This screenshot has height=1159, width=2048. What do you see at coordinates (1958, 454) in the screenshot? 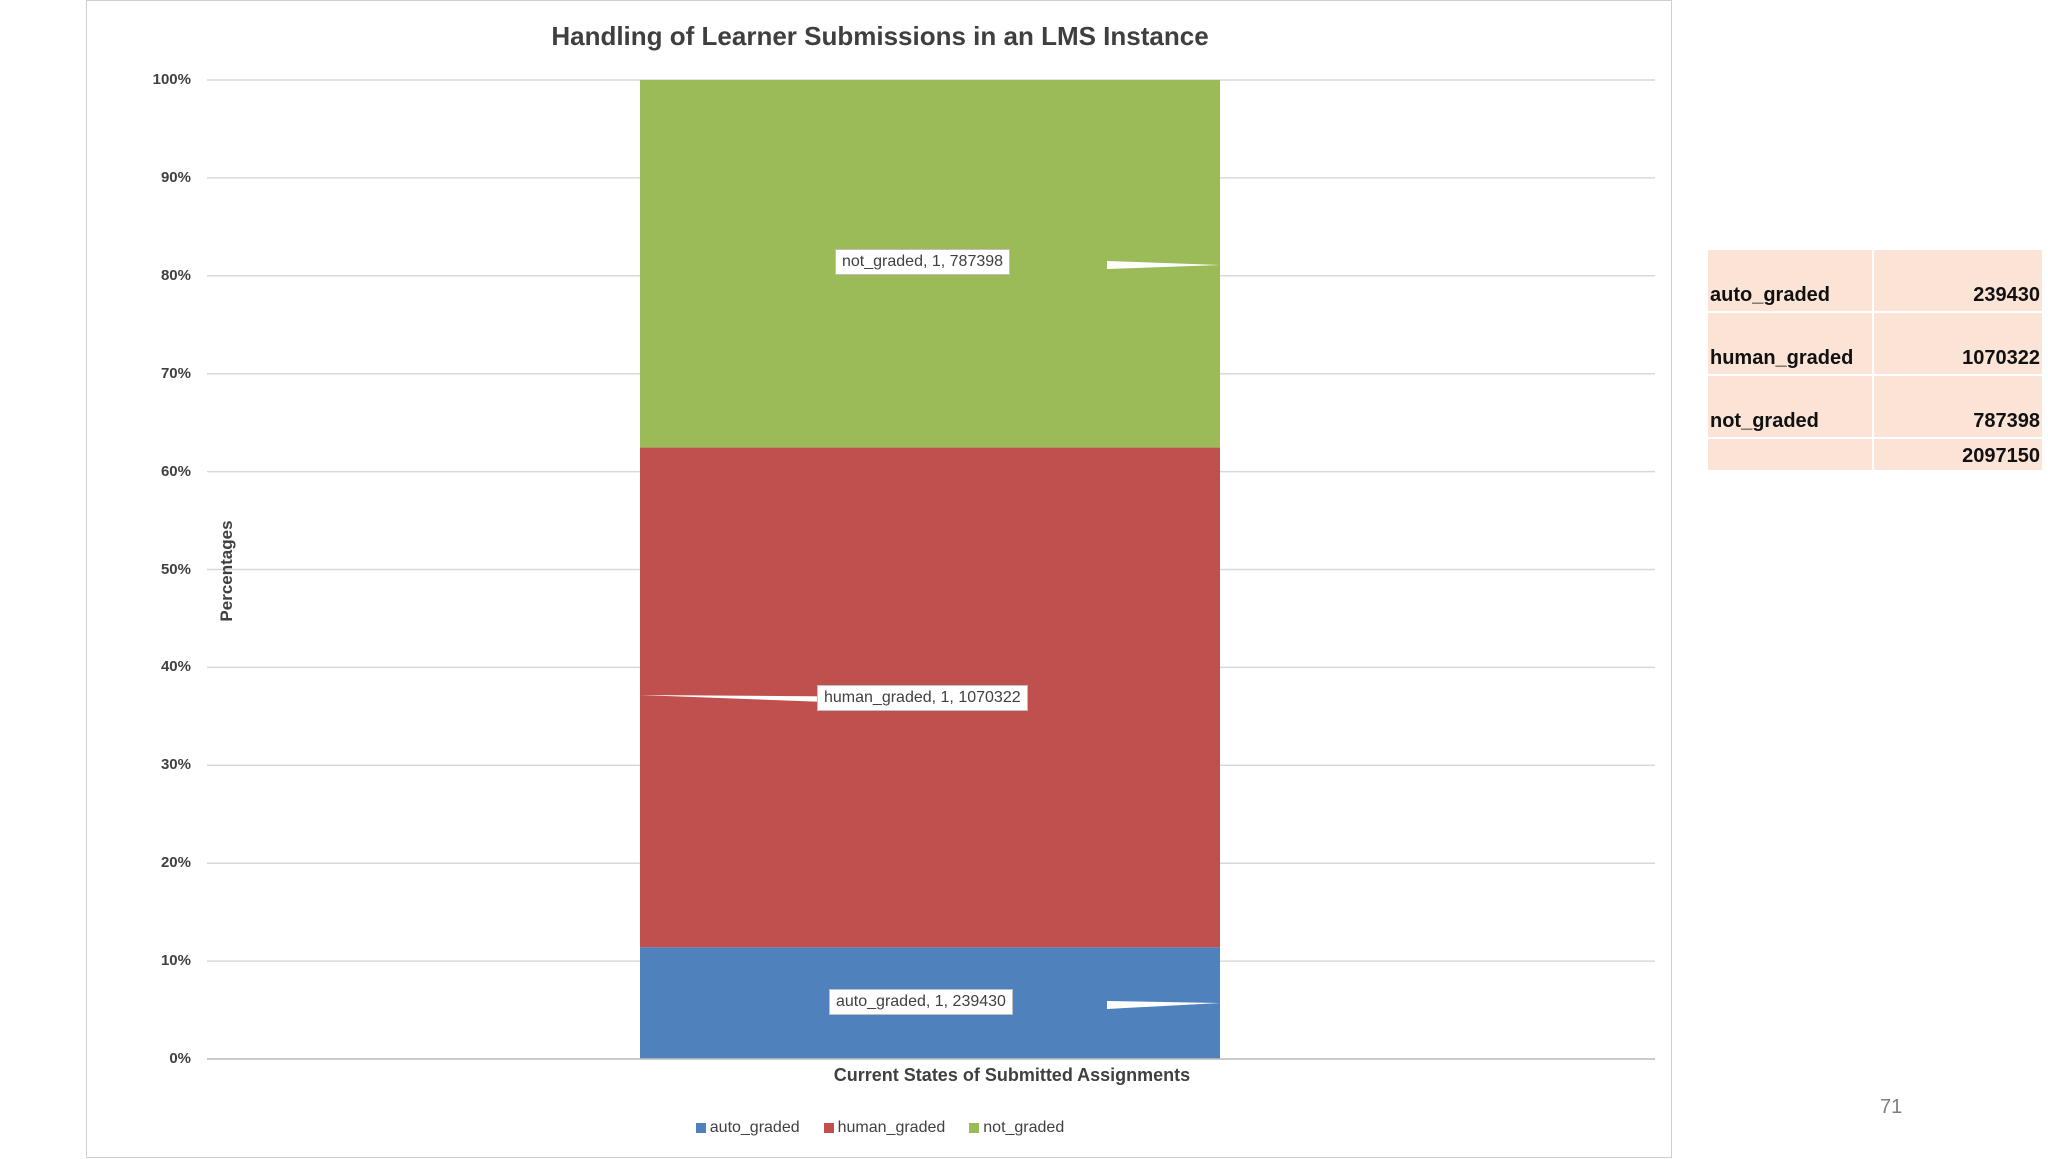
I see `total-value: 2097150` at bounding box center [1958, 454].